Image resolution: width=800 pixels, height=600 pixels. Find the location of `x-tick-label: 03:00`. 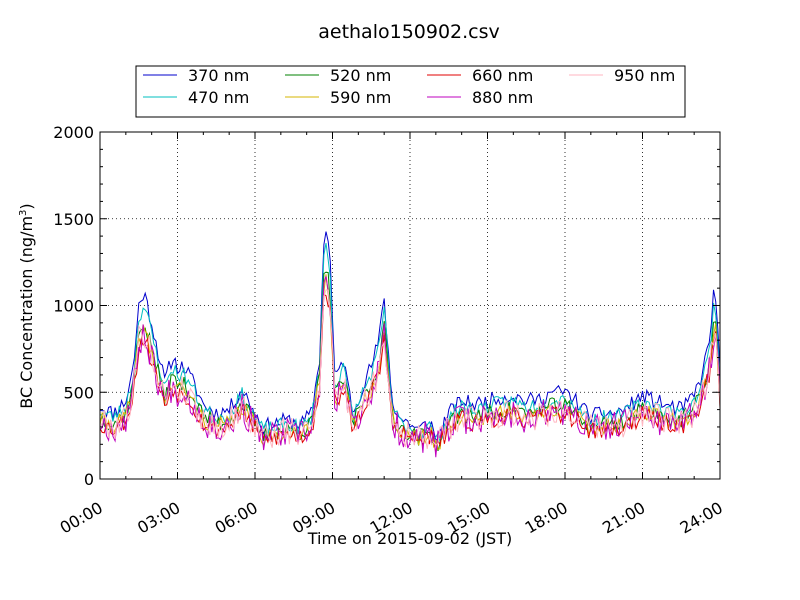

x-tick-label: 03:00 is located at coordinates (158, 518).